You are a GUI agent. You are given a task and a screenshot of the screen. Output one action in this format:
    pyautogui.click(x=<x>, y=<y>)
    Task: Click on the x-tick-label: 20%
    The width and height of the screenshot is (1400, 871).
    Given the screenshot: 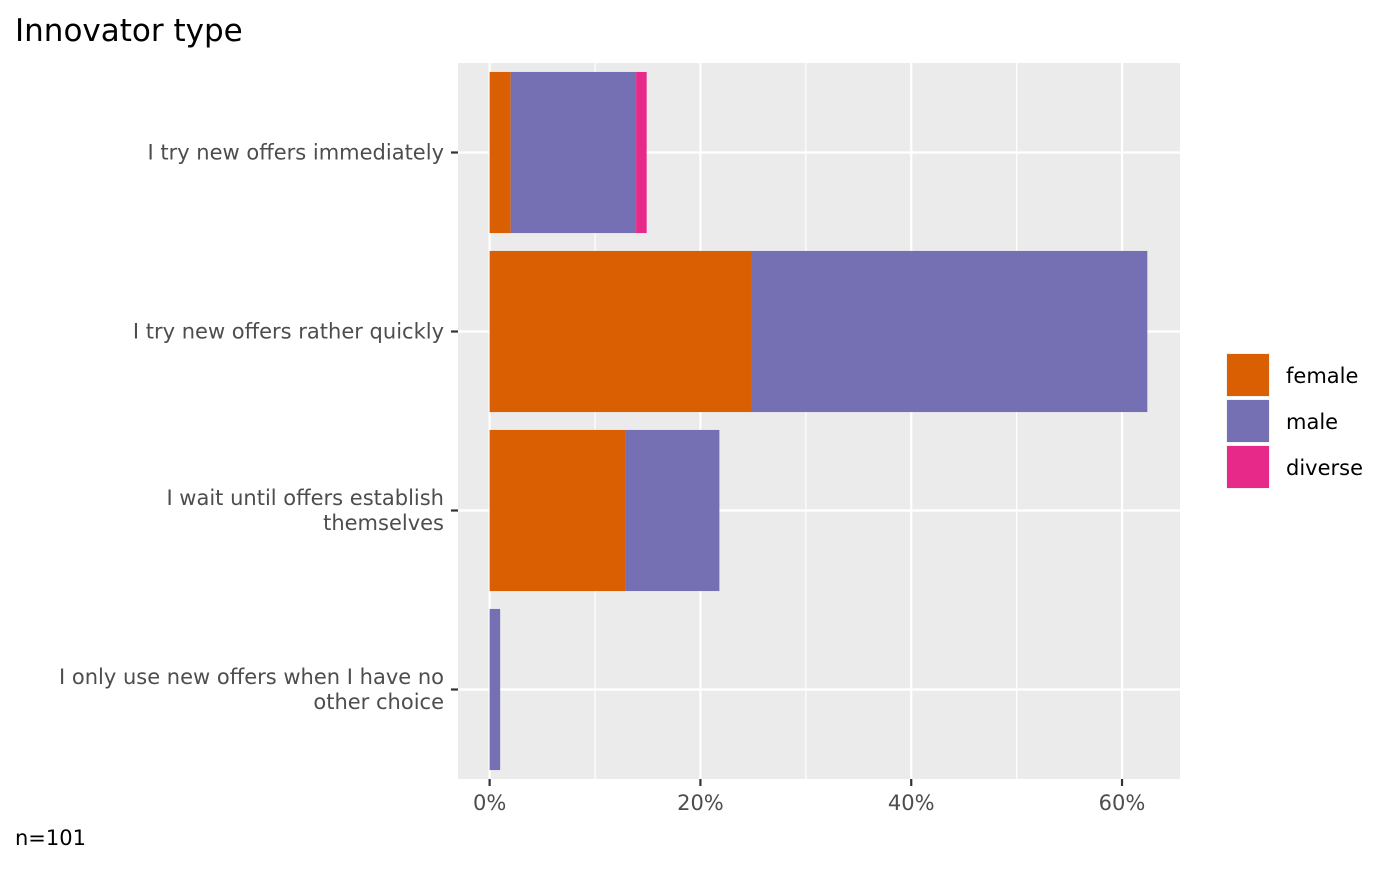 What is the action you would take?
    pyautogui.click(x=700, y=803)
    